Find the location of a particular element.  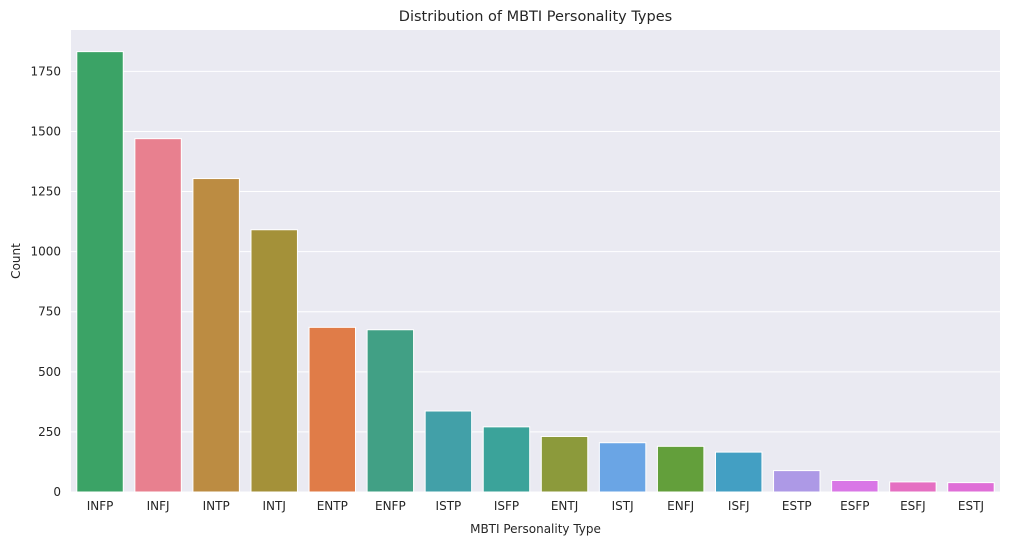

bar-intj is located at coordinates (274, 361).